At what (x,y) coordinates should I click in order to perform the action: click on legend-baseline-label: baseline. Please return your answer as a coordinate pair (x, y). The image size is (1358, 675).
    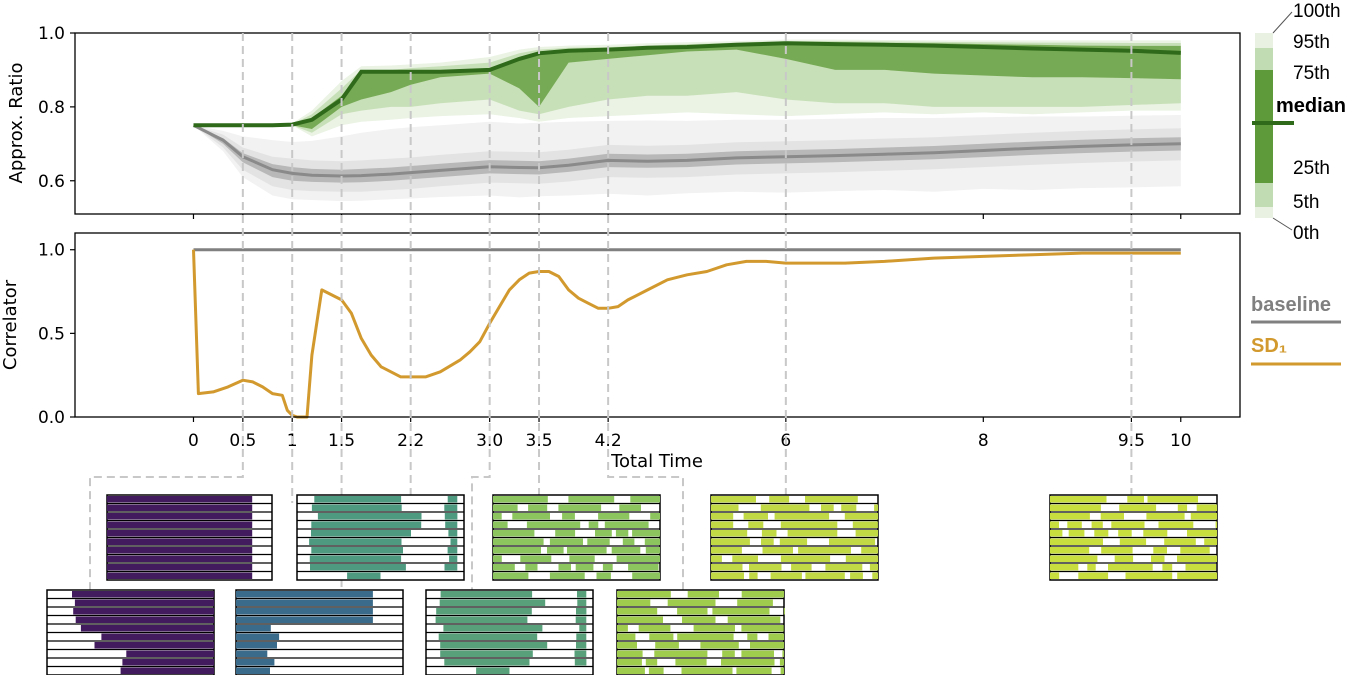
    Looking at the image, I should click on (1291, 305).